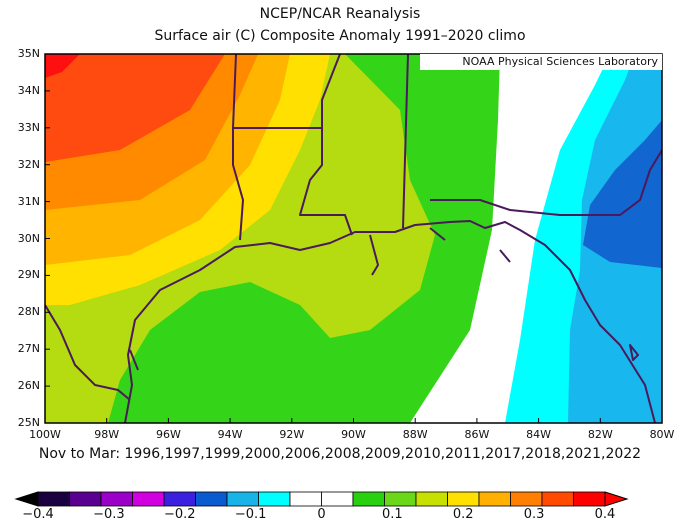  What do you see at coordinates (107, 434) in the screenshot?
I see `lon-label: 98W` at bounding box center [107, 434].